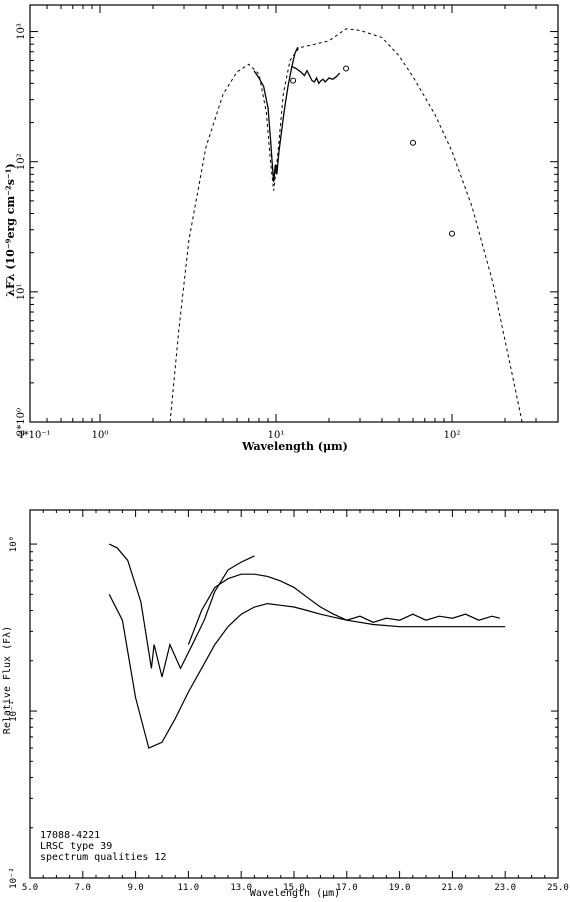 The width and height of the screenshot is (570, 902). What do you see at coordinates (83, 888) in the screenshot?
I see `plot2-x-tick-label: 7.0` at bounding box center [83, 888].